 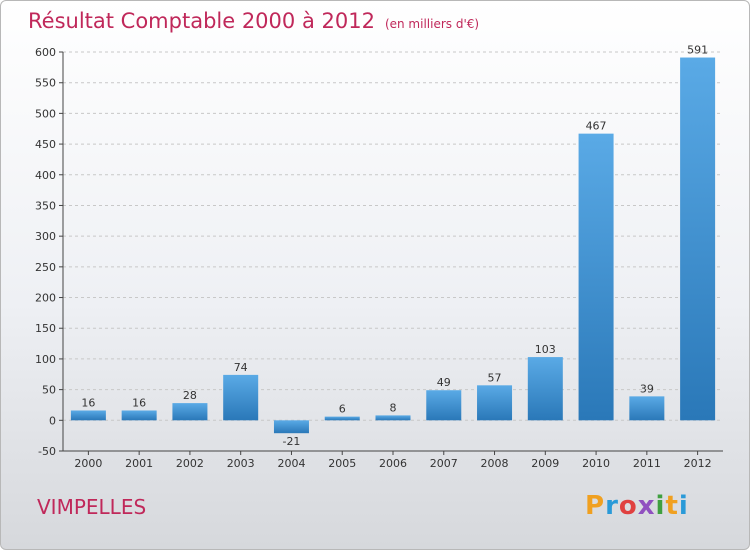 I want to click on data-label-2002: 28, so click(x=190, y=395).